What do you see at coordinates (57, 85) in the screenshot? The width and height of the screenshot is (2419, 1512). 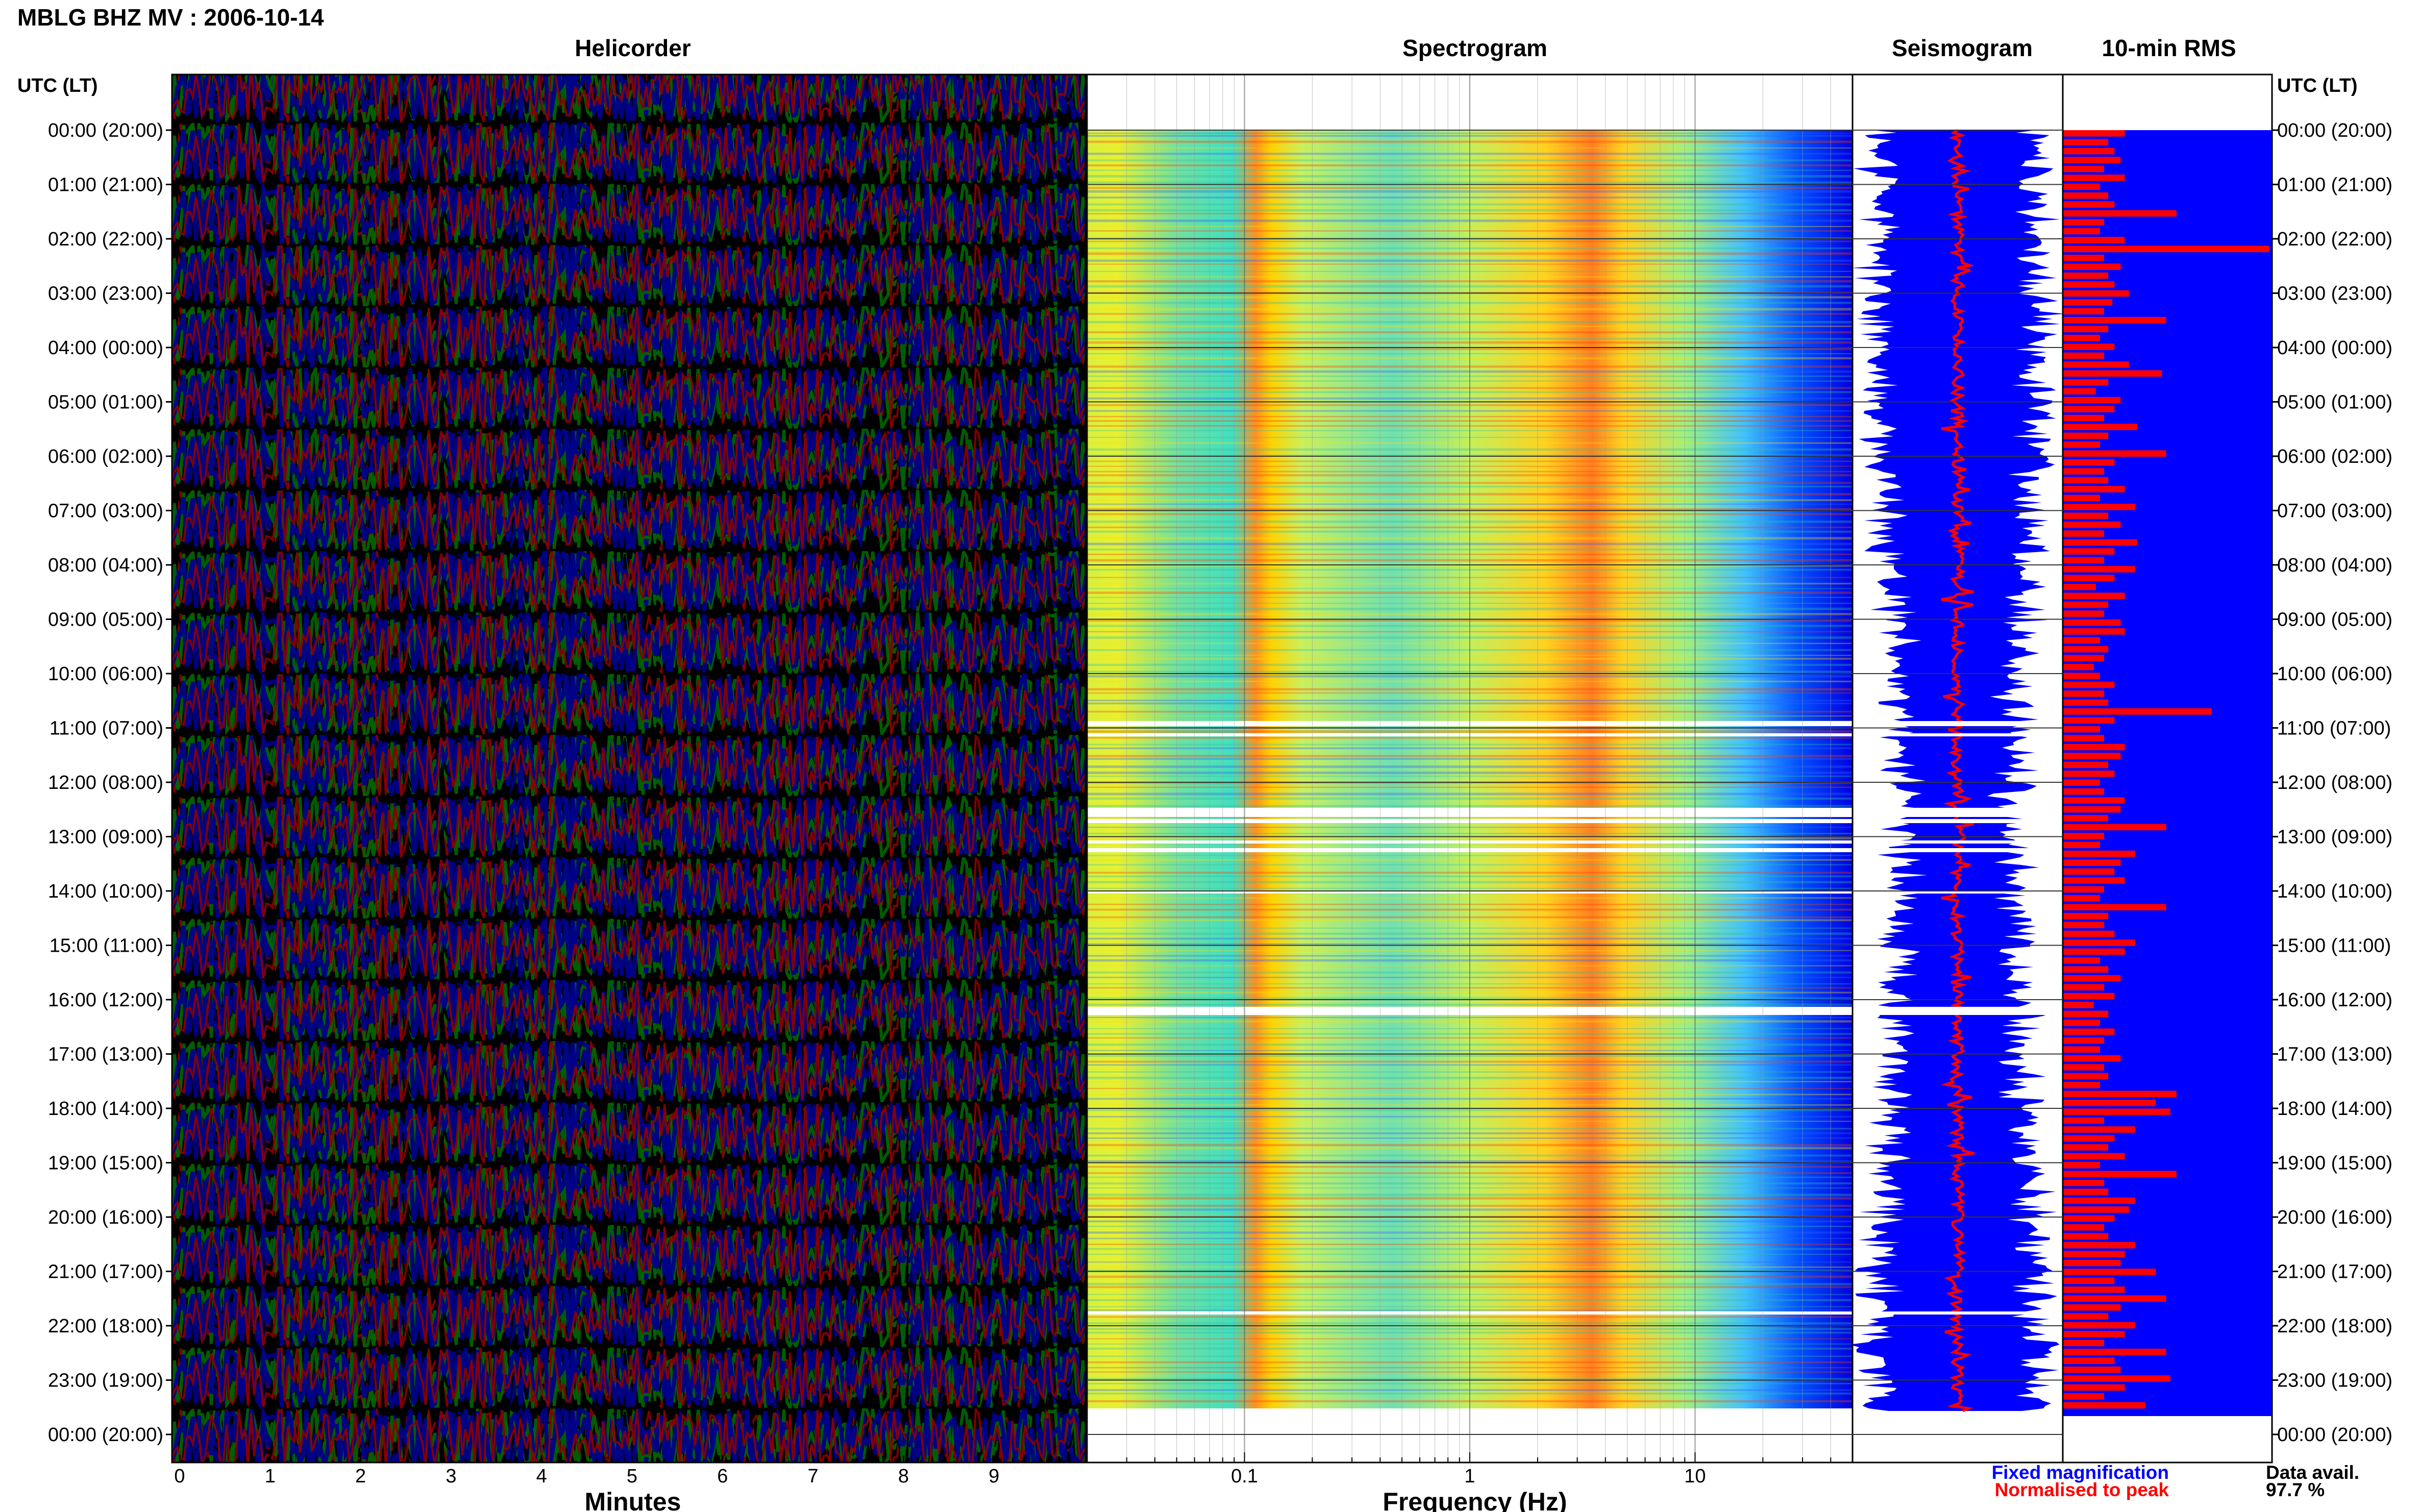 I see `left-time-axis-header: UTC (LT)` at bounding box center [57, 85].